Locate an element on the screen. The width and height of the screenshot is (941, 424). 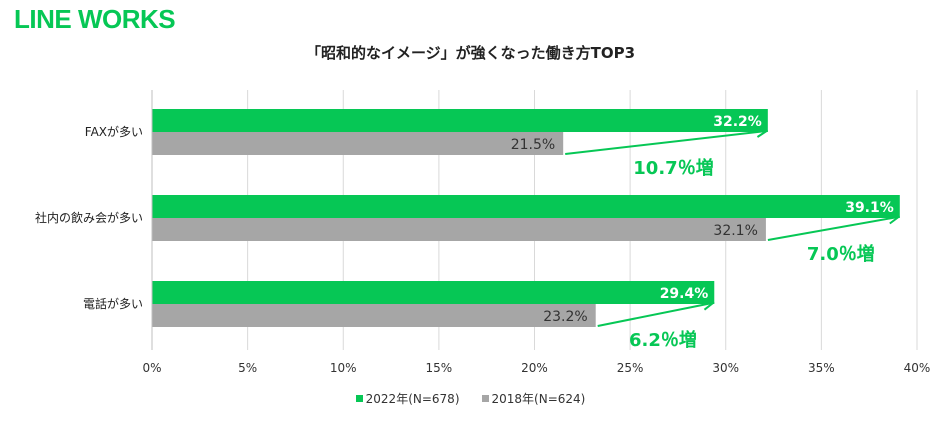
legend-item-2022: 2022年(N=678) is located at coordinates (407, 398).